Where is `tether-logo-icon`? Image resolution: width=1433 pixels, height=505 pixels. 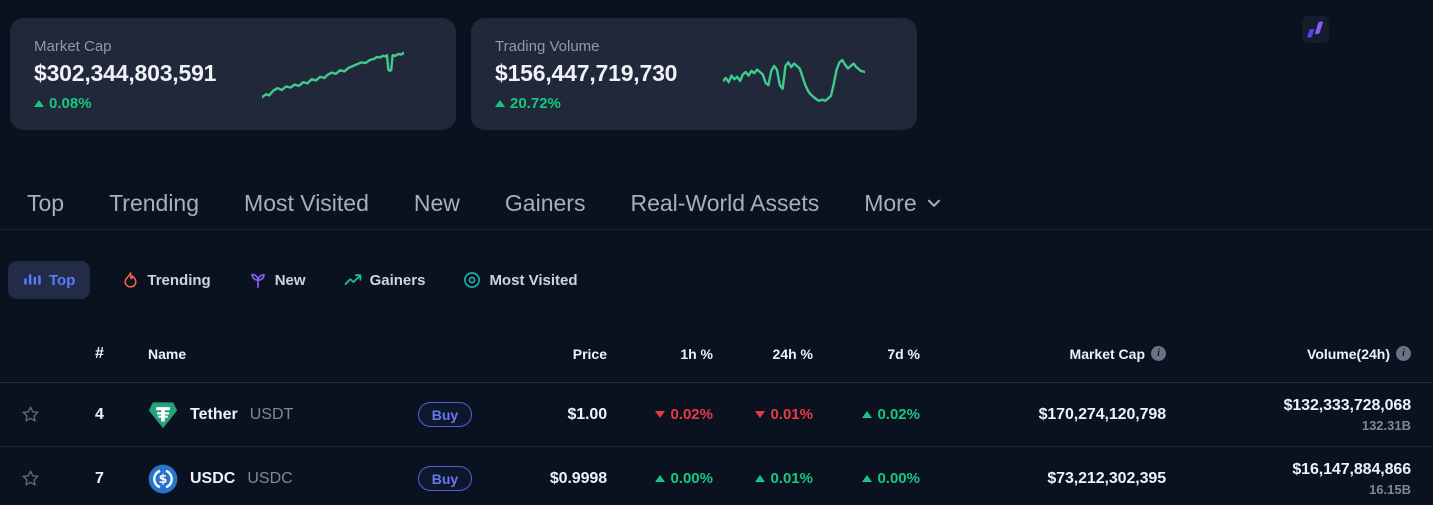 tether-logo-icon is located at coordinates (163, 414).